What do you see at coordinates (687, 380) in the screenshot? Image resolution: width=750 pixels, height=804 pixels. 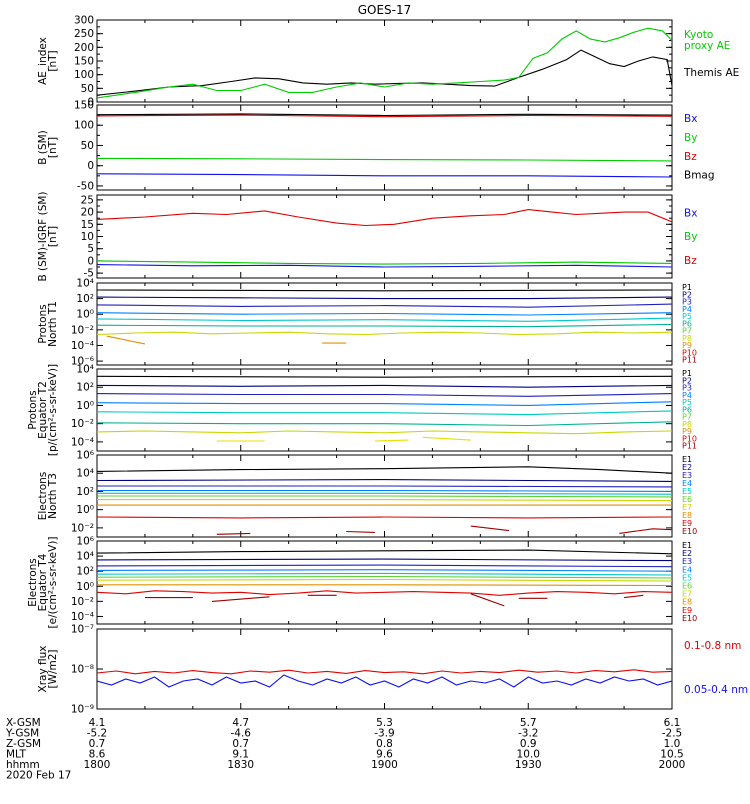 I see `channel-legend-p2: P2` at bounding box center [687, 380].